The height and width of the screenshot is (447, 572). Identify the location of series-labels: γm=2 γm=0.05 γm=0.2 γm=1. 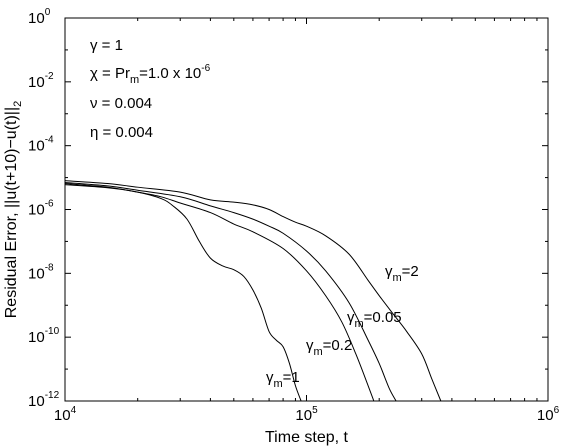
(342, 326).